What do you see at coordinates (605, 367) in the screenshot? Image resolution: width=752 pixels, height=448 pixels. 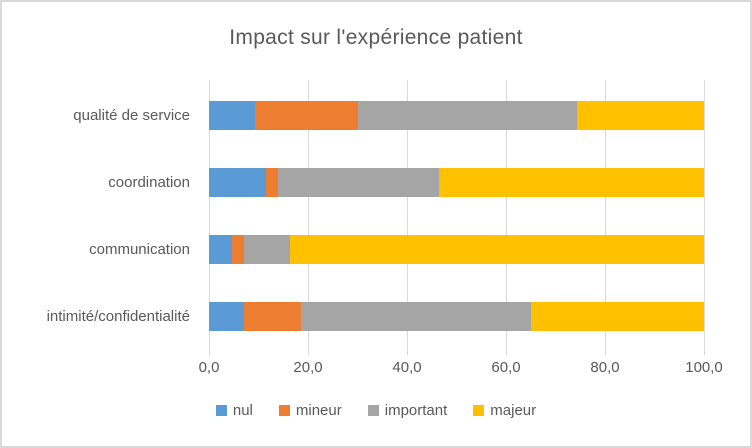 I see `x-tick-label: 80,0` at bounding box center [605, 367].